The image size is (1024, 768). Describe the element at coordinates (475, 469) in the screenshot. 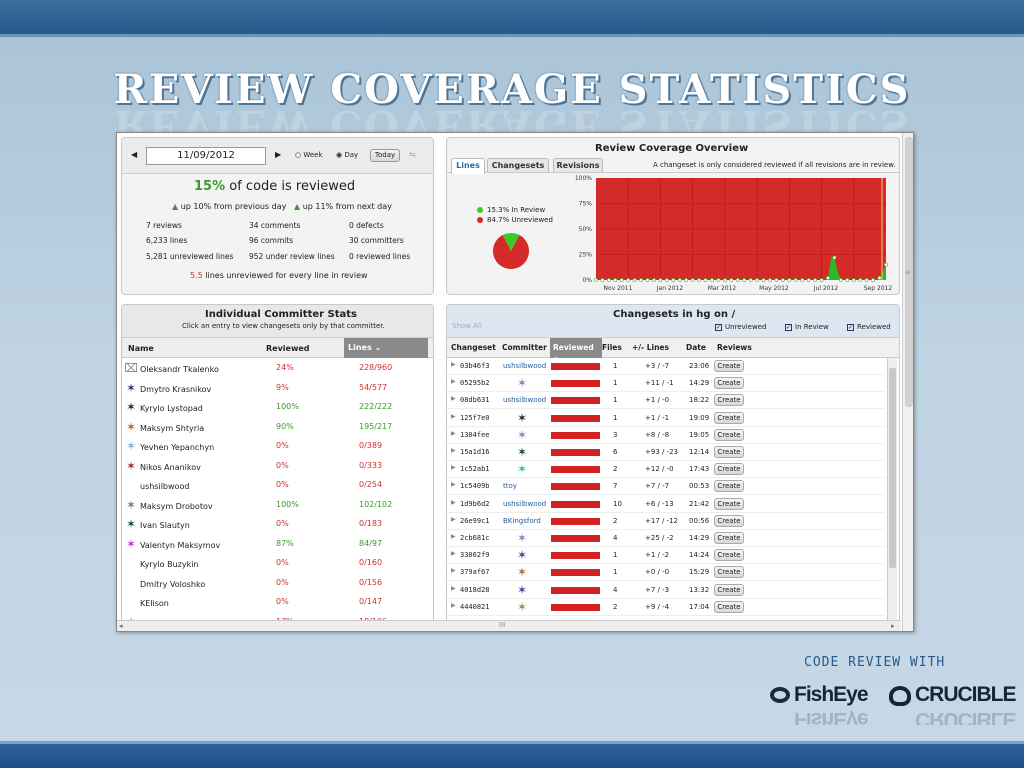

I see `changeset-id: 1c52ab1` at that location.